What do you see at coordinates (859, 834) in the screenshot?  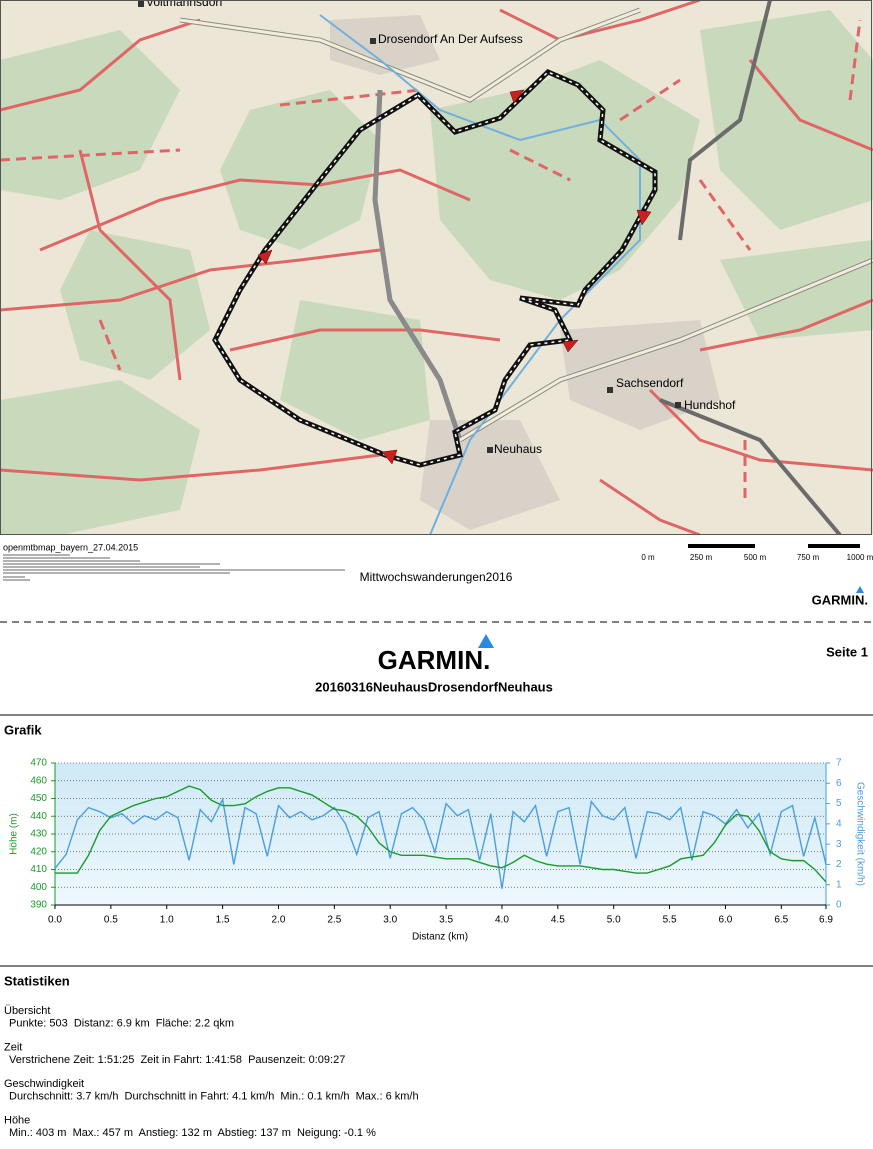 I see `y2-axis-label: Geschwindigkeit (km/h)` at bounding box center [859, 834].